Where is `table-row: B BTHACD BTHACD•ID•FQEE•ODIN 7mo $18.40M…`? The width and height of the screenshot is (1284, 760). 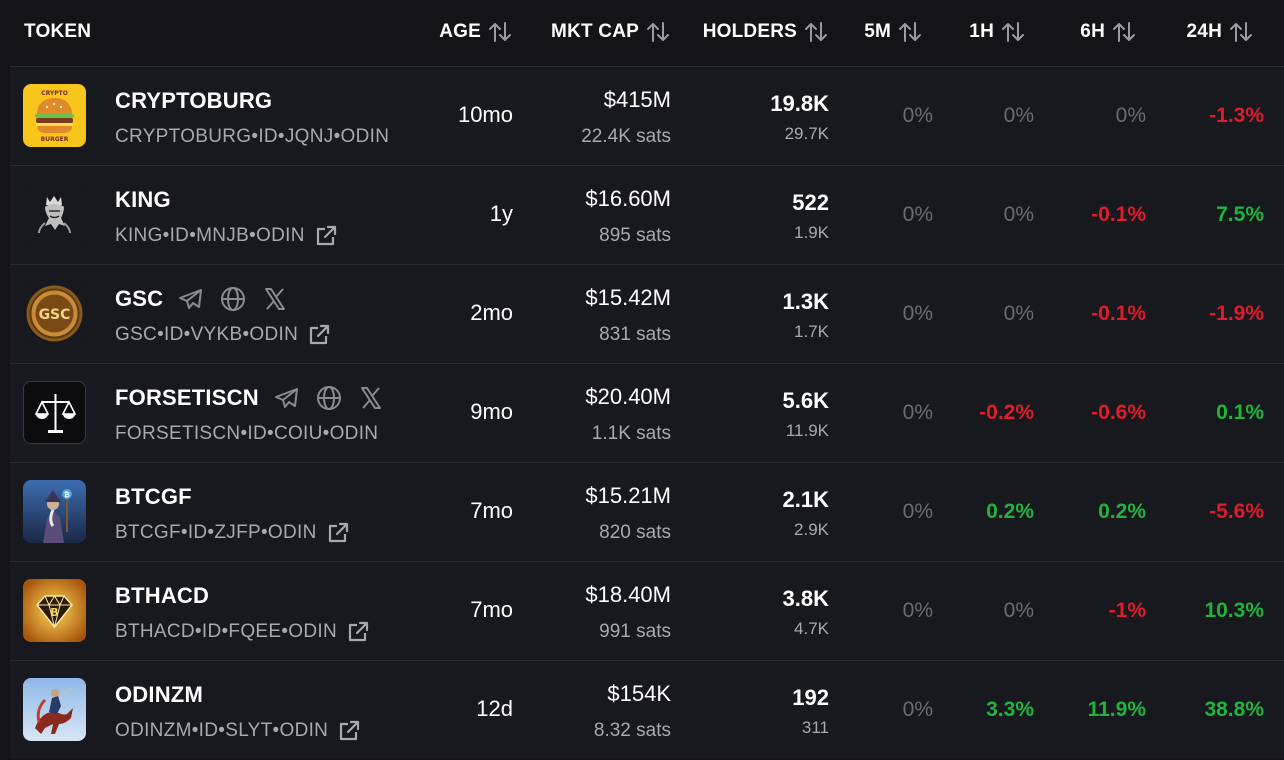
table-row: B BTHACD BTHACD•ID•FQEE•ODIN 7mo $18.40M… is located at coordinates (647, 610).